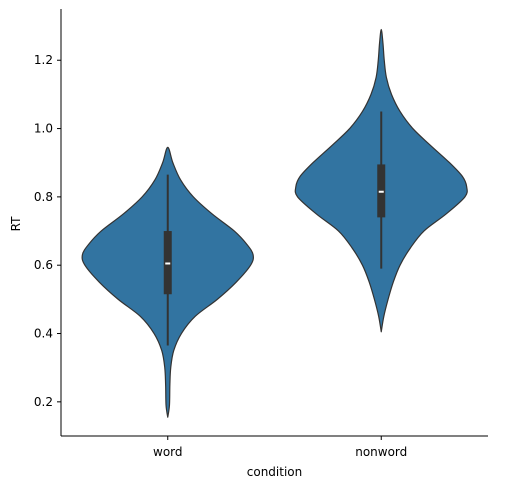 The width and height of the screenshot is (507, 489). I want to click on y-tick-label: 0.6, so click(43, 265).